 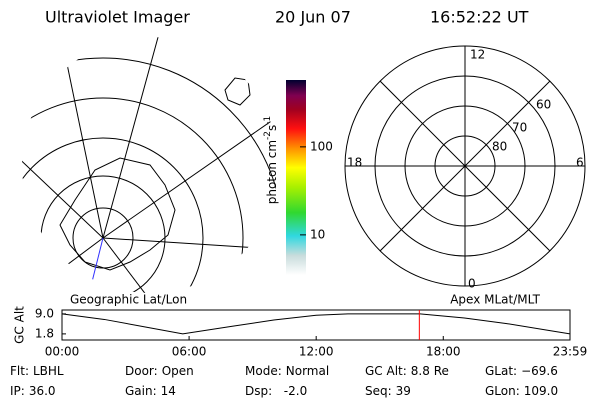 I want to click on lat-label: 60, so click(x=543, y=105).